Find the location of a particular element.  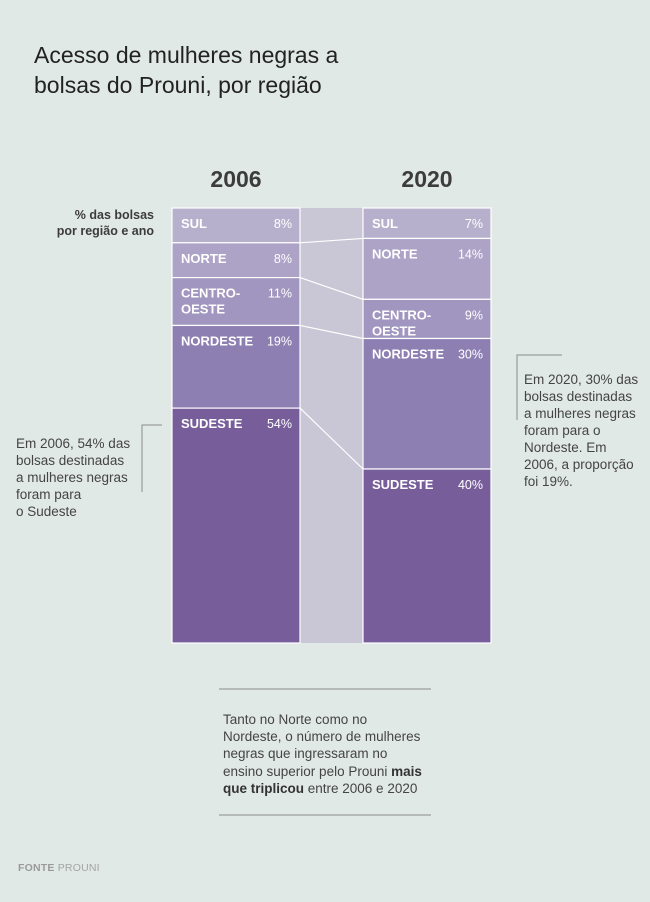

annotation-leader-right is located at coordinates (539, 387).